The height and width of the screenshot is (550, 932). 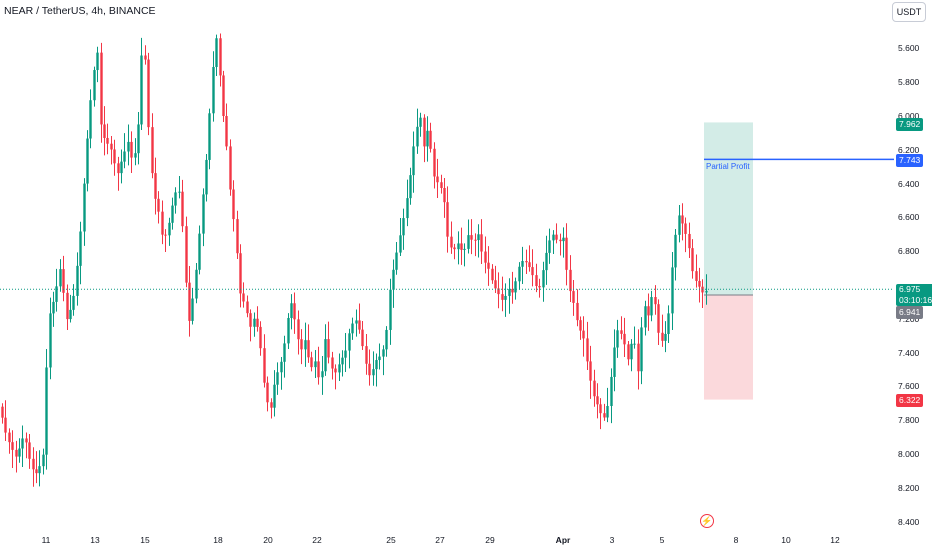 What do you see at coordinates (909, 149) in the screenshot?
I see `price-tick-label: 6.200` at bounding box center [909, 149].